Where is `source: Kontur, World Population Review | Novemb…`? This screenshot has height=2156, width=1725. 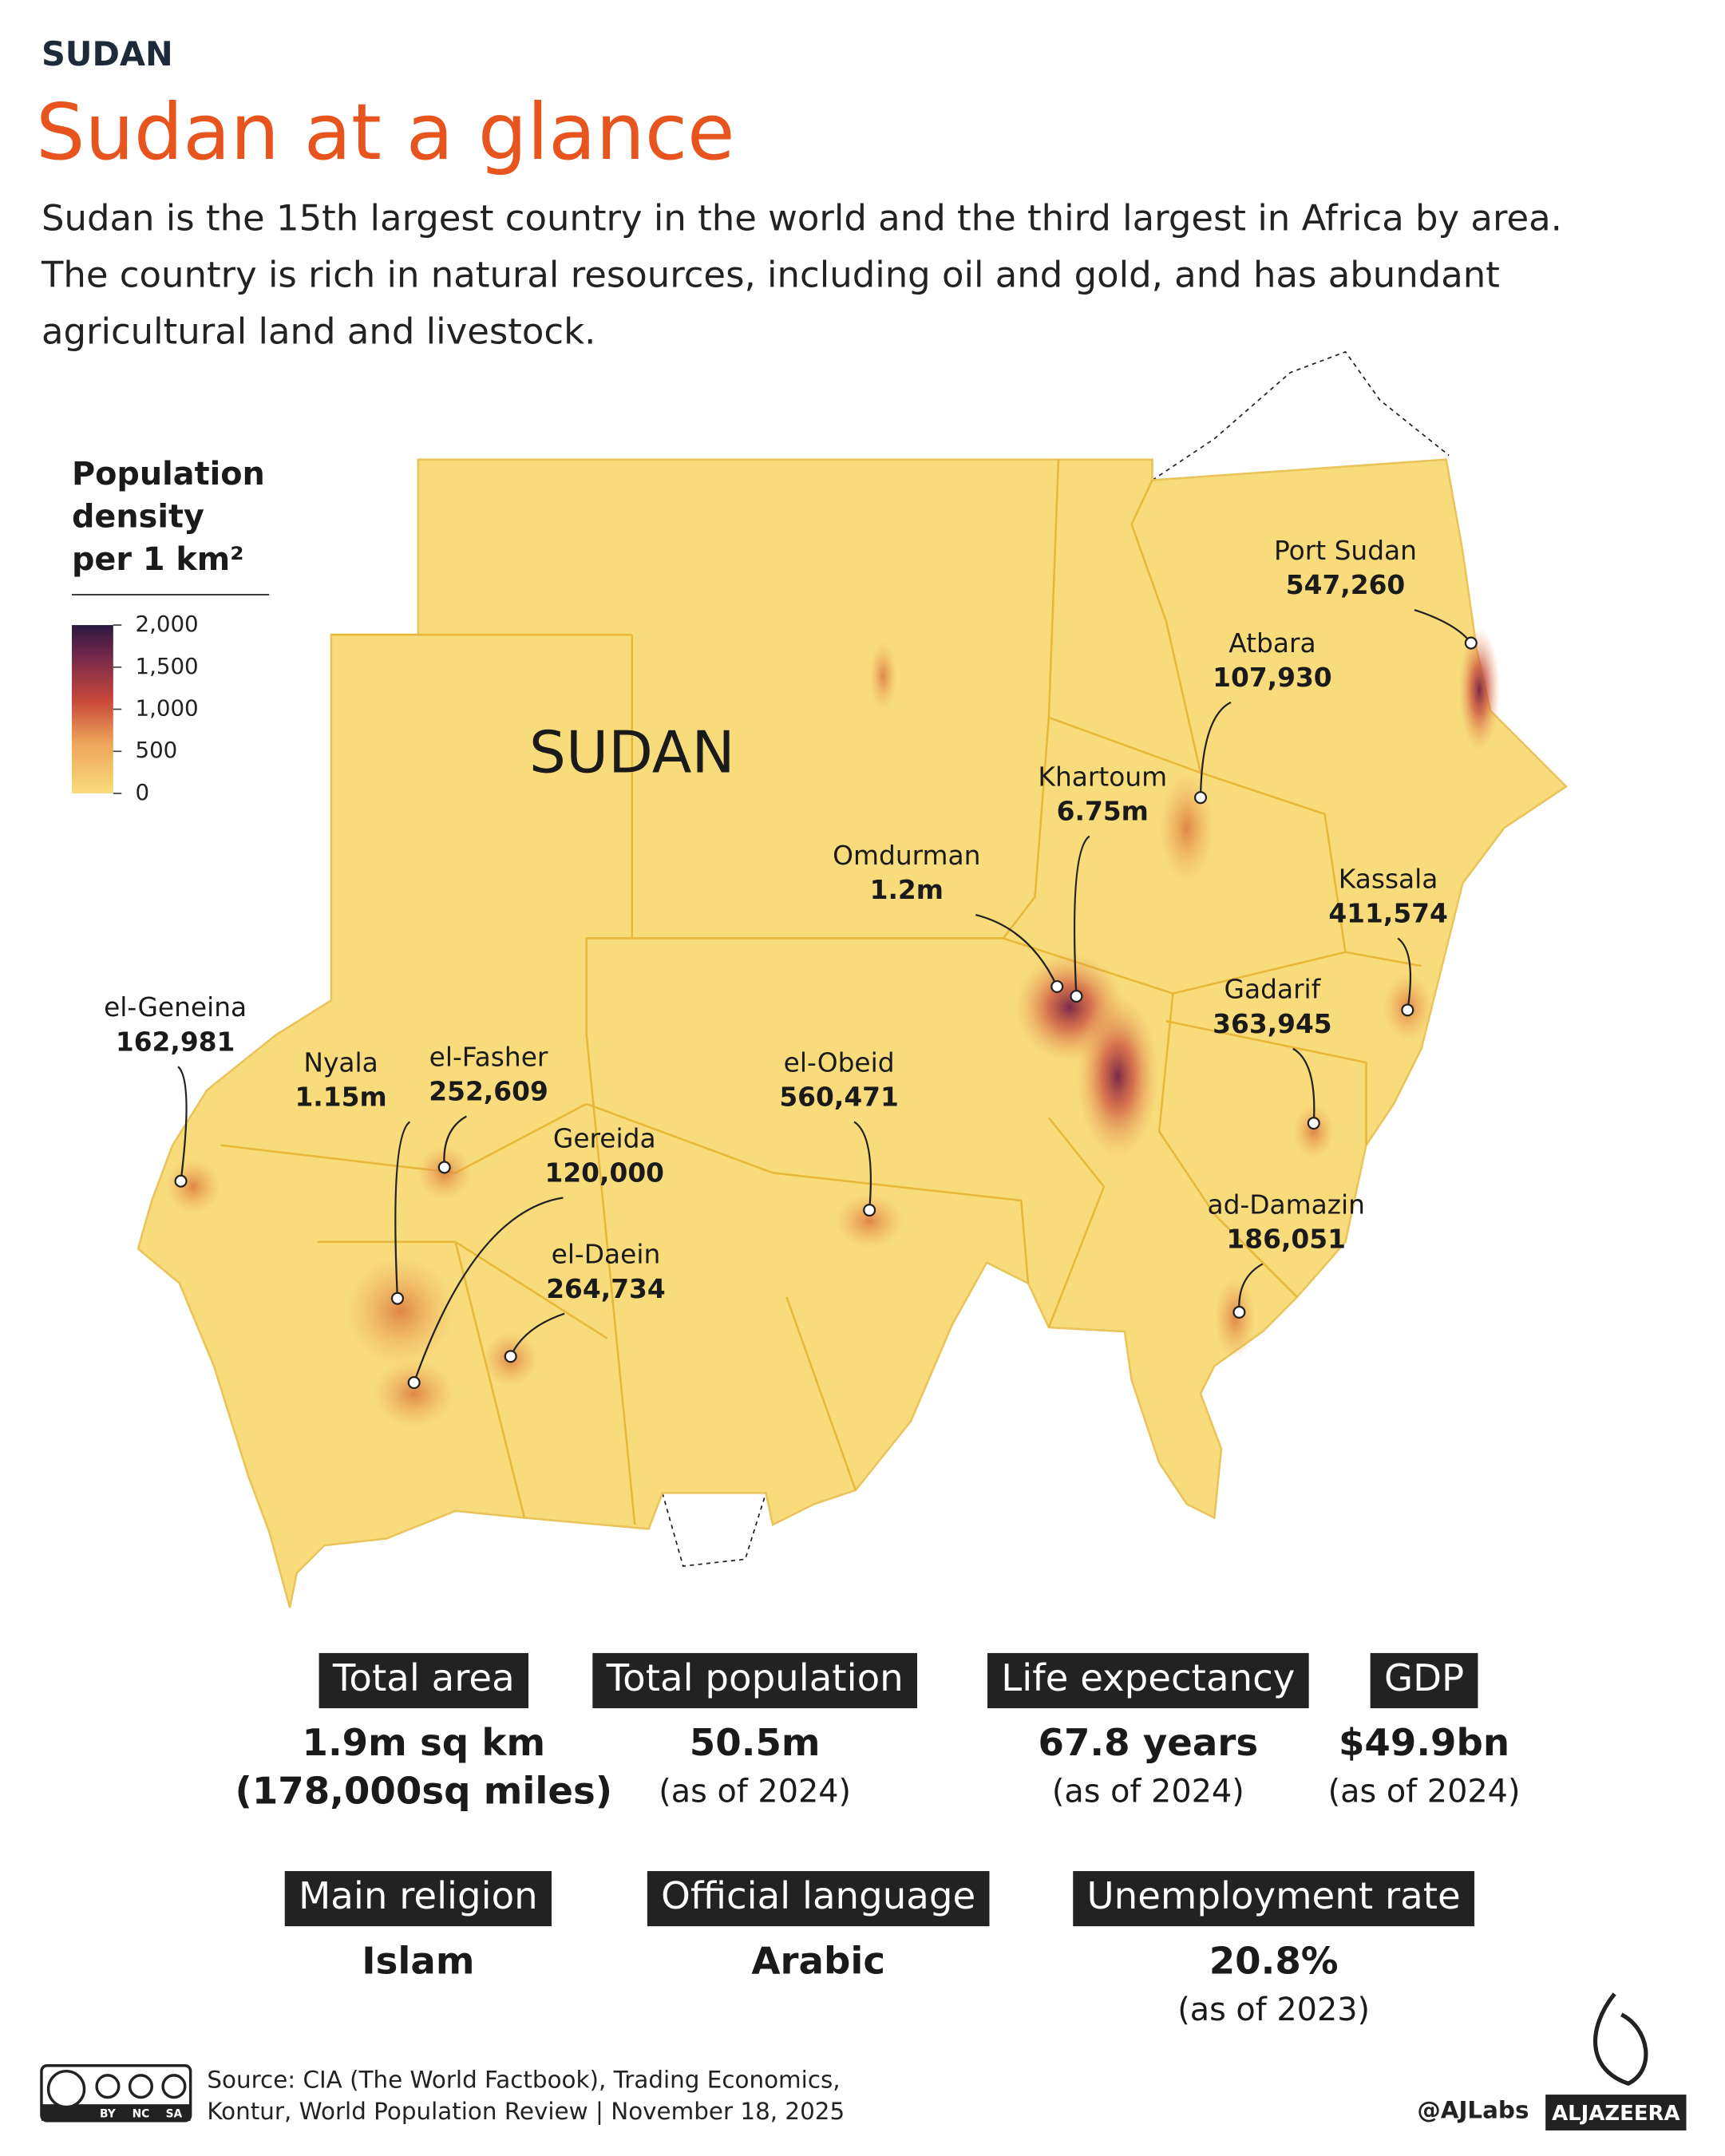
source: Kontur, World Population Review | Novemb… is located at coordinates (526, 2112).